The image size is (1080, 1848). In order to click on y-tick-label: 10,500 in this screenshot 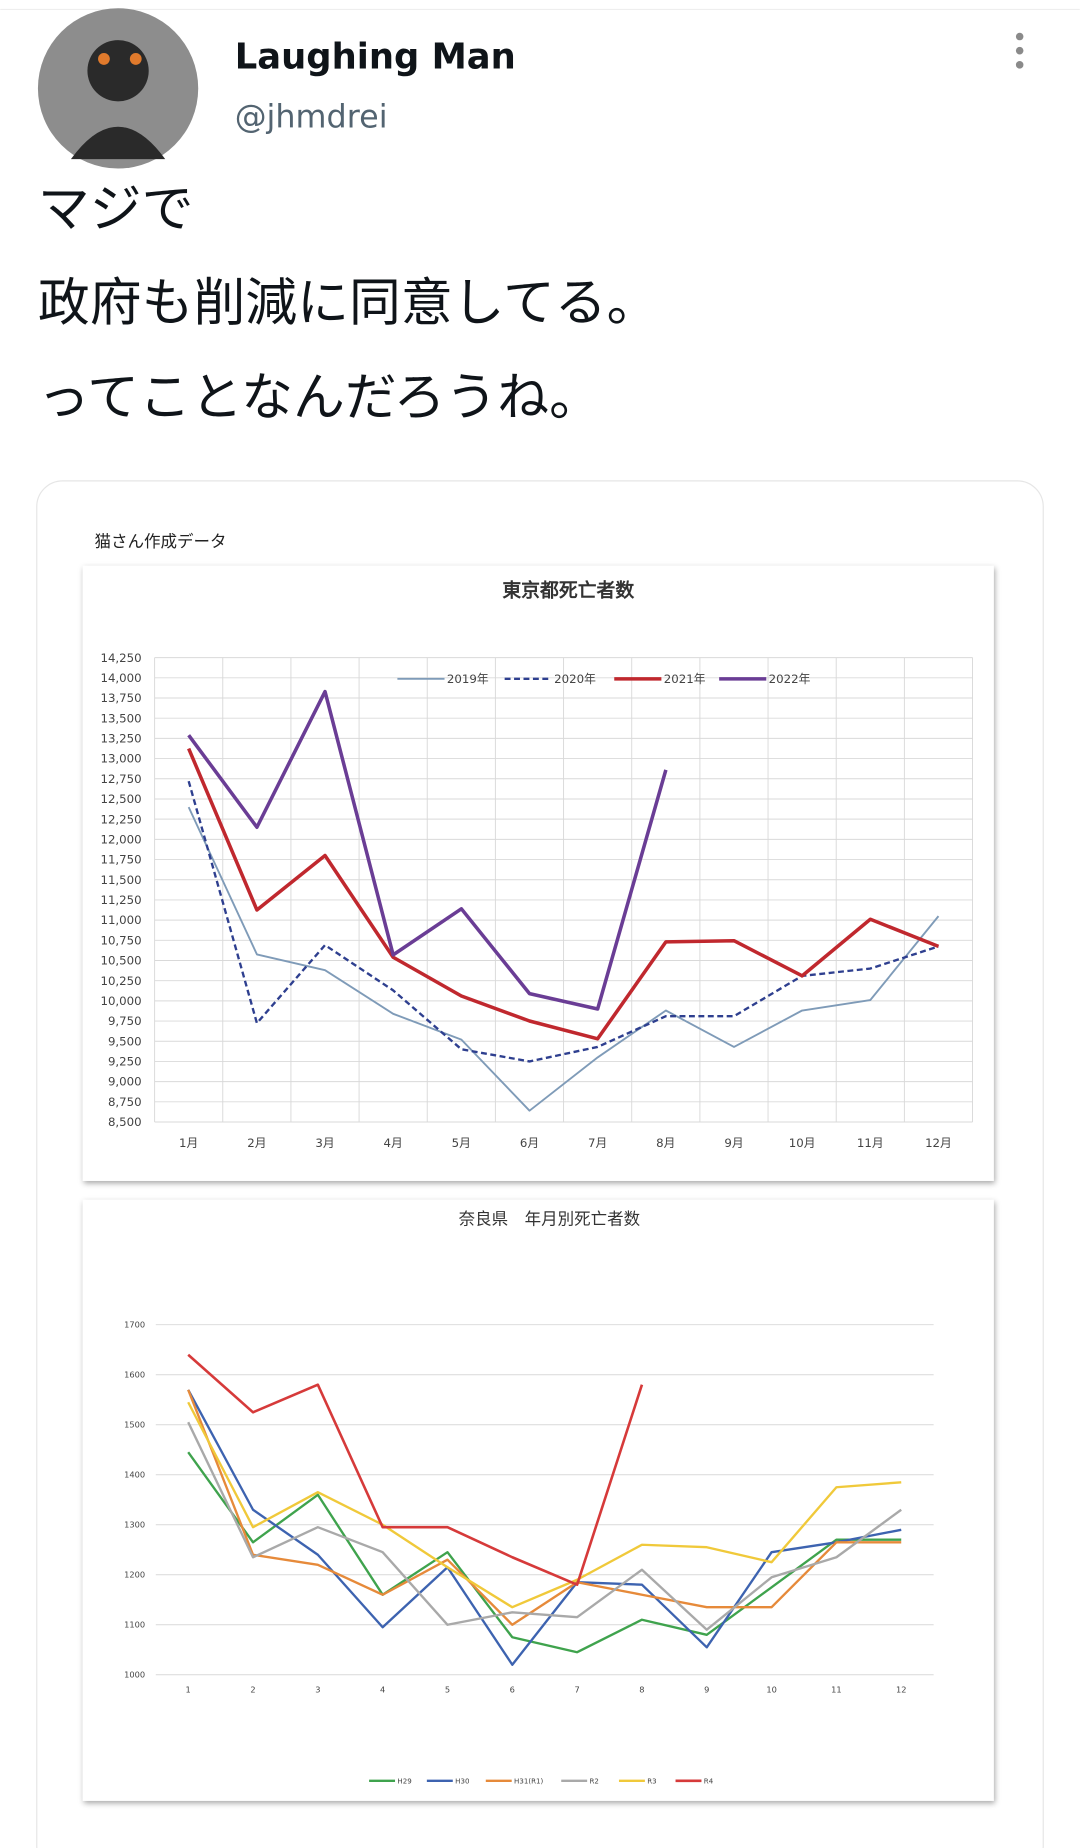, I will do `click(120, 961)`.